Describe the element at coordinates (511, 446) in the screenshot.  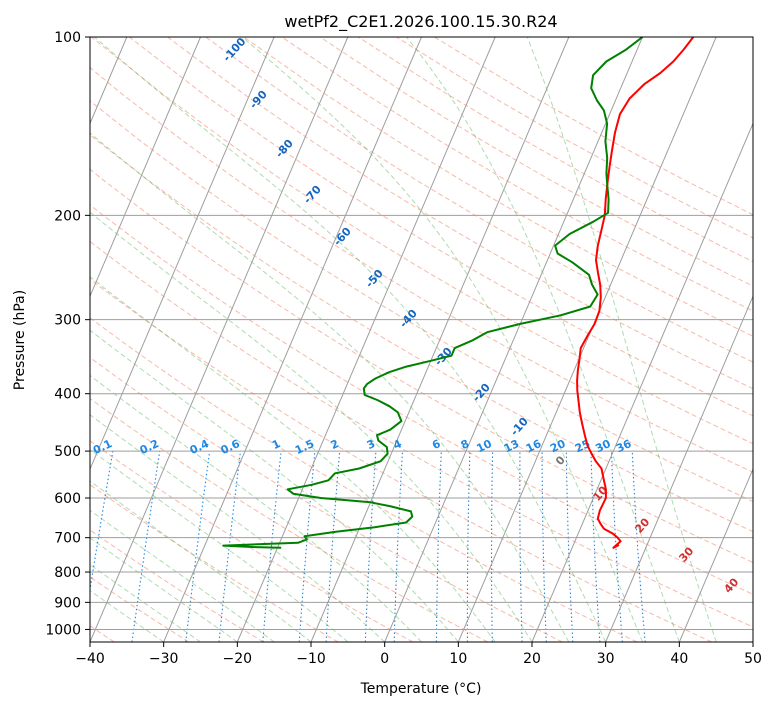
I see `mixing-ratio-label: 13` at that location.